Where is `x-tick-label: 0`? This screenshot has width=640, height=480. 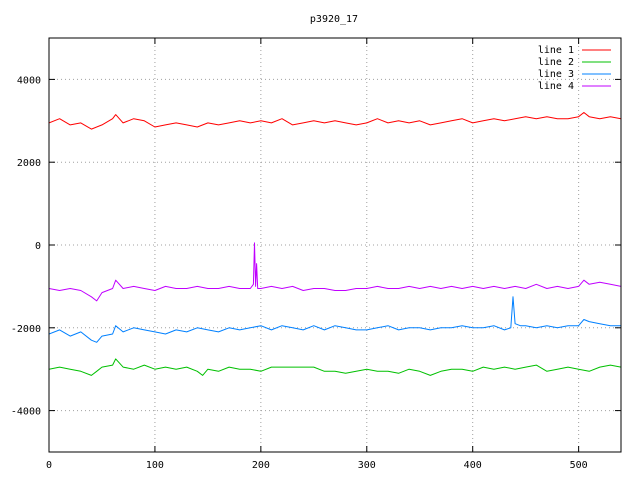 x-tick-label: 0 is located at coordinates (49, 465).